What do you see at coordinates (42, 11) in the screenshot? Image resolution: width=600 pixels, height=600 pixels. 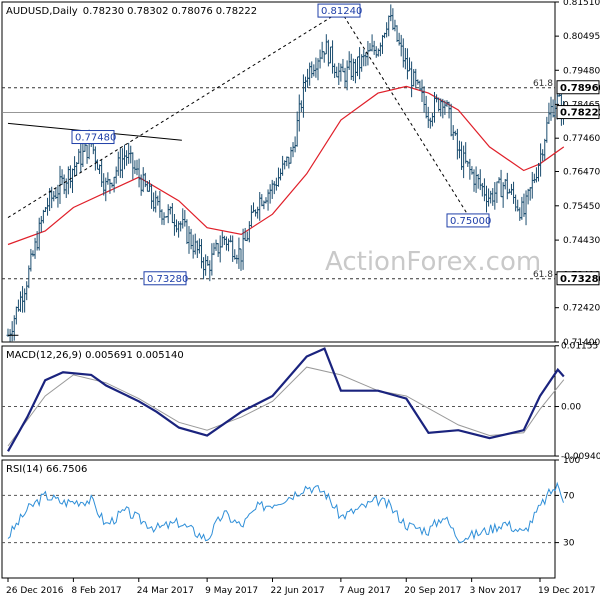 I see `price-title: AUDUSD,Daily` at bounding box center [42, 11].